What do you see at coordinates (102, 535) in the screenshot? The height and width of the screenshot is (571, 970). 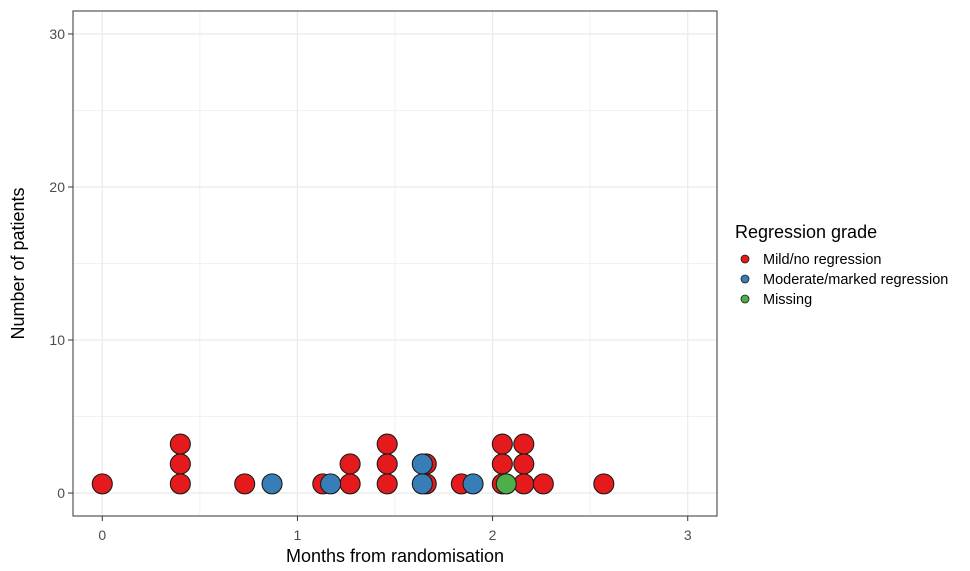 I see `x-tick-label: 0` at bounding box center [102, 535].